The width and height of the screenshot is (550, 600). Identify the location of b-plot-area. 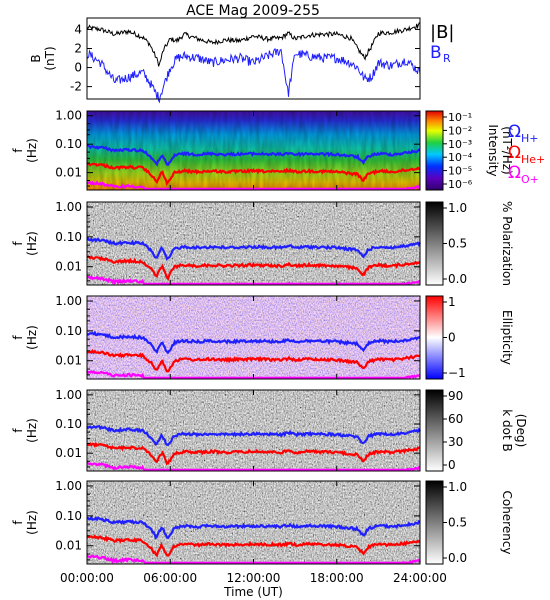
(253, 58).